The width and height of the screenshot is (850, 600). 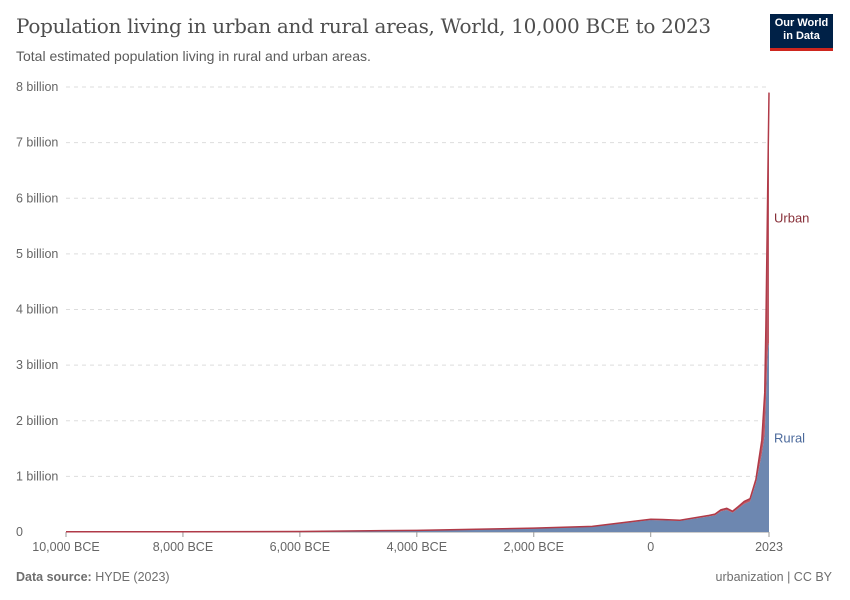 I want to click on y-tick-label: 2 billion, so click(x=37, y=421).